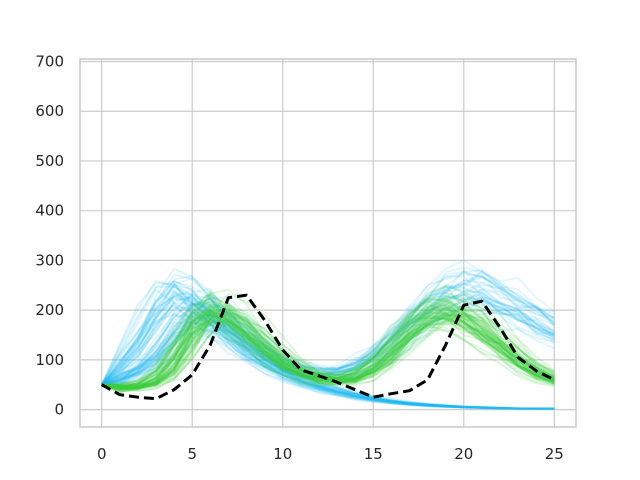 This screenshot has width=640, height=480. What do you see at coordinates (49, 161) in the screenshot?
I see `y-tick-label: 500` at bounding box center [49, 161].